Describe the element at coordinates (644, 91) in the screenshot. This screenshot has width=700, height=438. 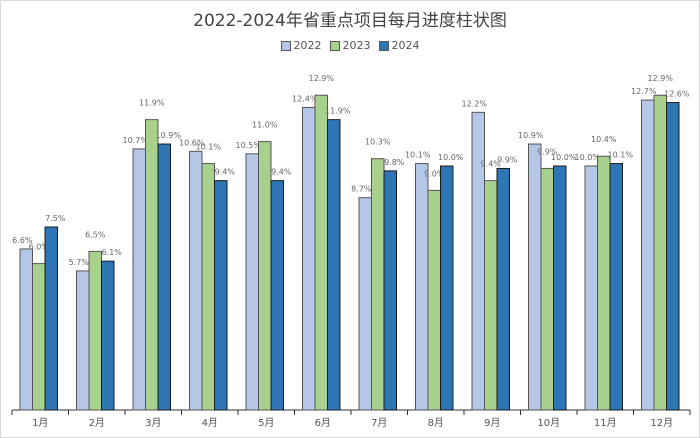
I see `data-label: 12.7%` at that location.